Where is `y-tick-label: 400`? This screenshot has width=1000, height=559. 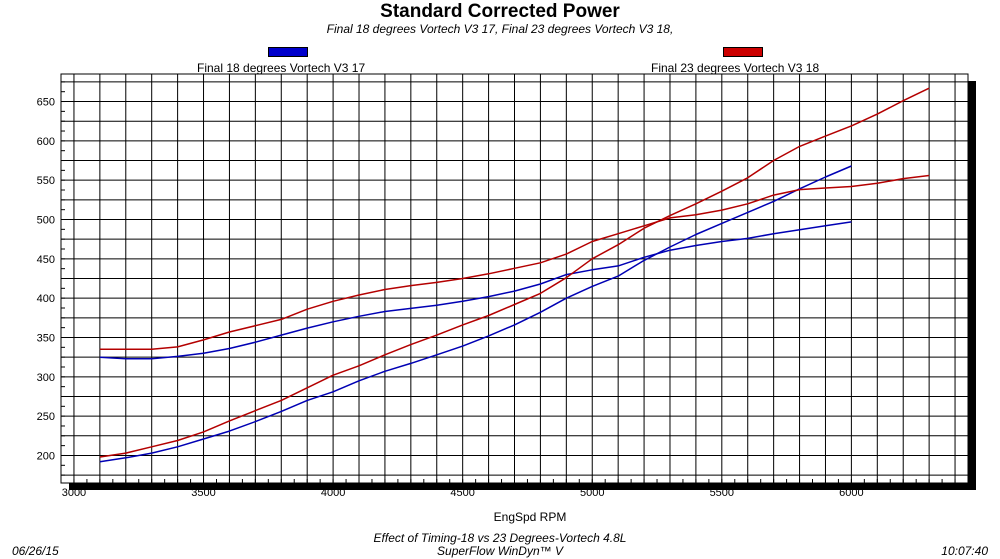
y-tick-label: 400 is located at coordinates (46, 299).